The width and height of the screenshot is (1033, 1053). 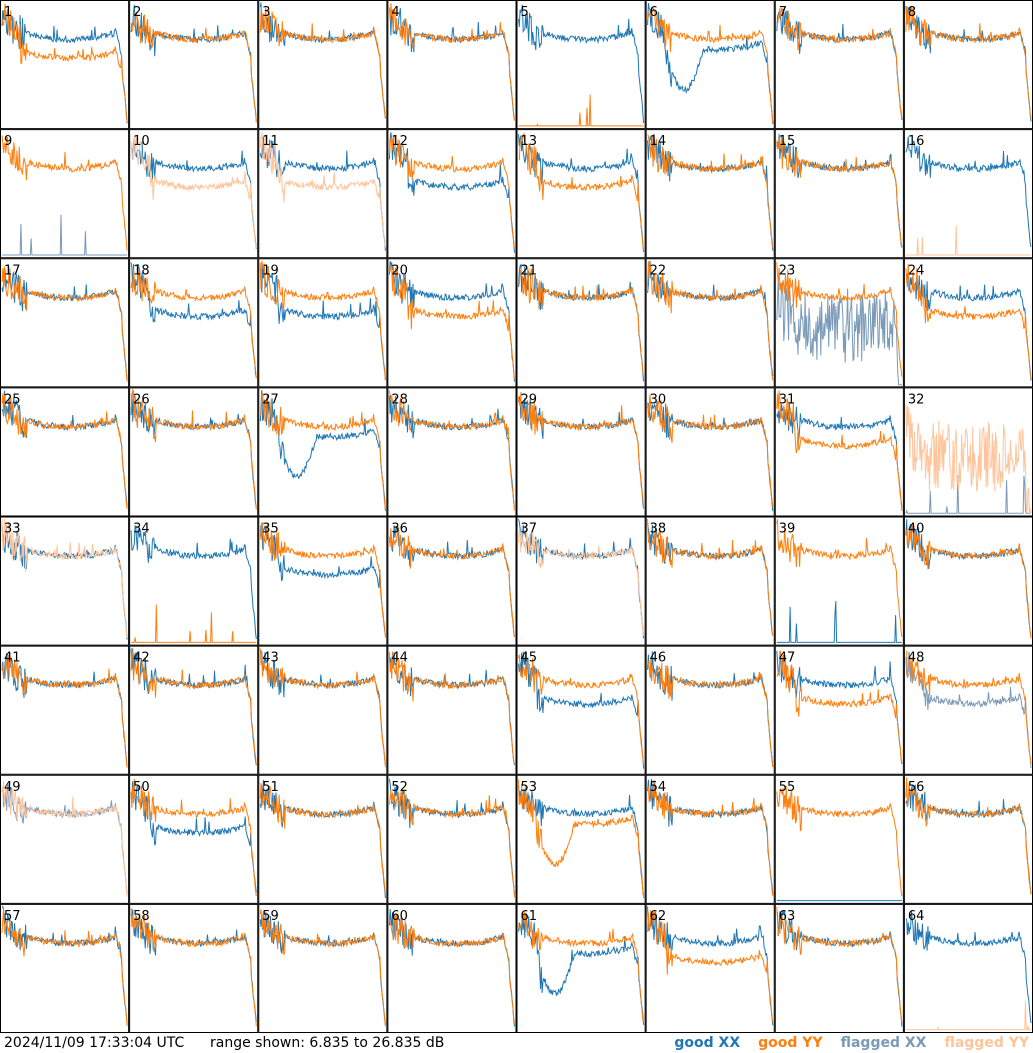 What do you see at coordinates (710, 968) in the screenshot?
I see `panel-62: 62` at bounding box center [710, 968].